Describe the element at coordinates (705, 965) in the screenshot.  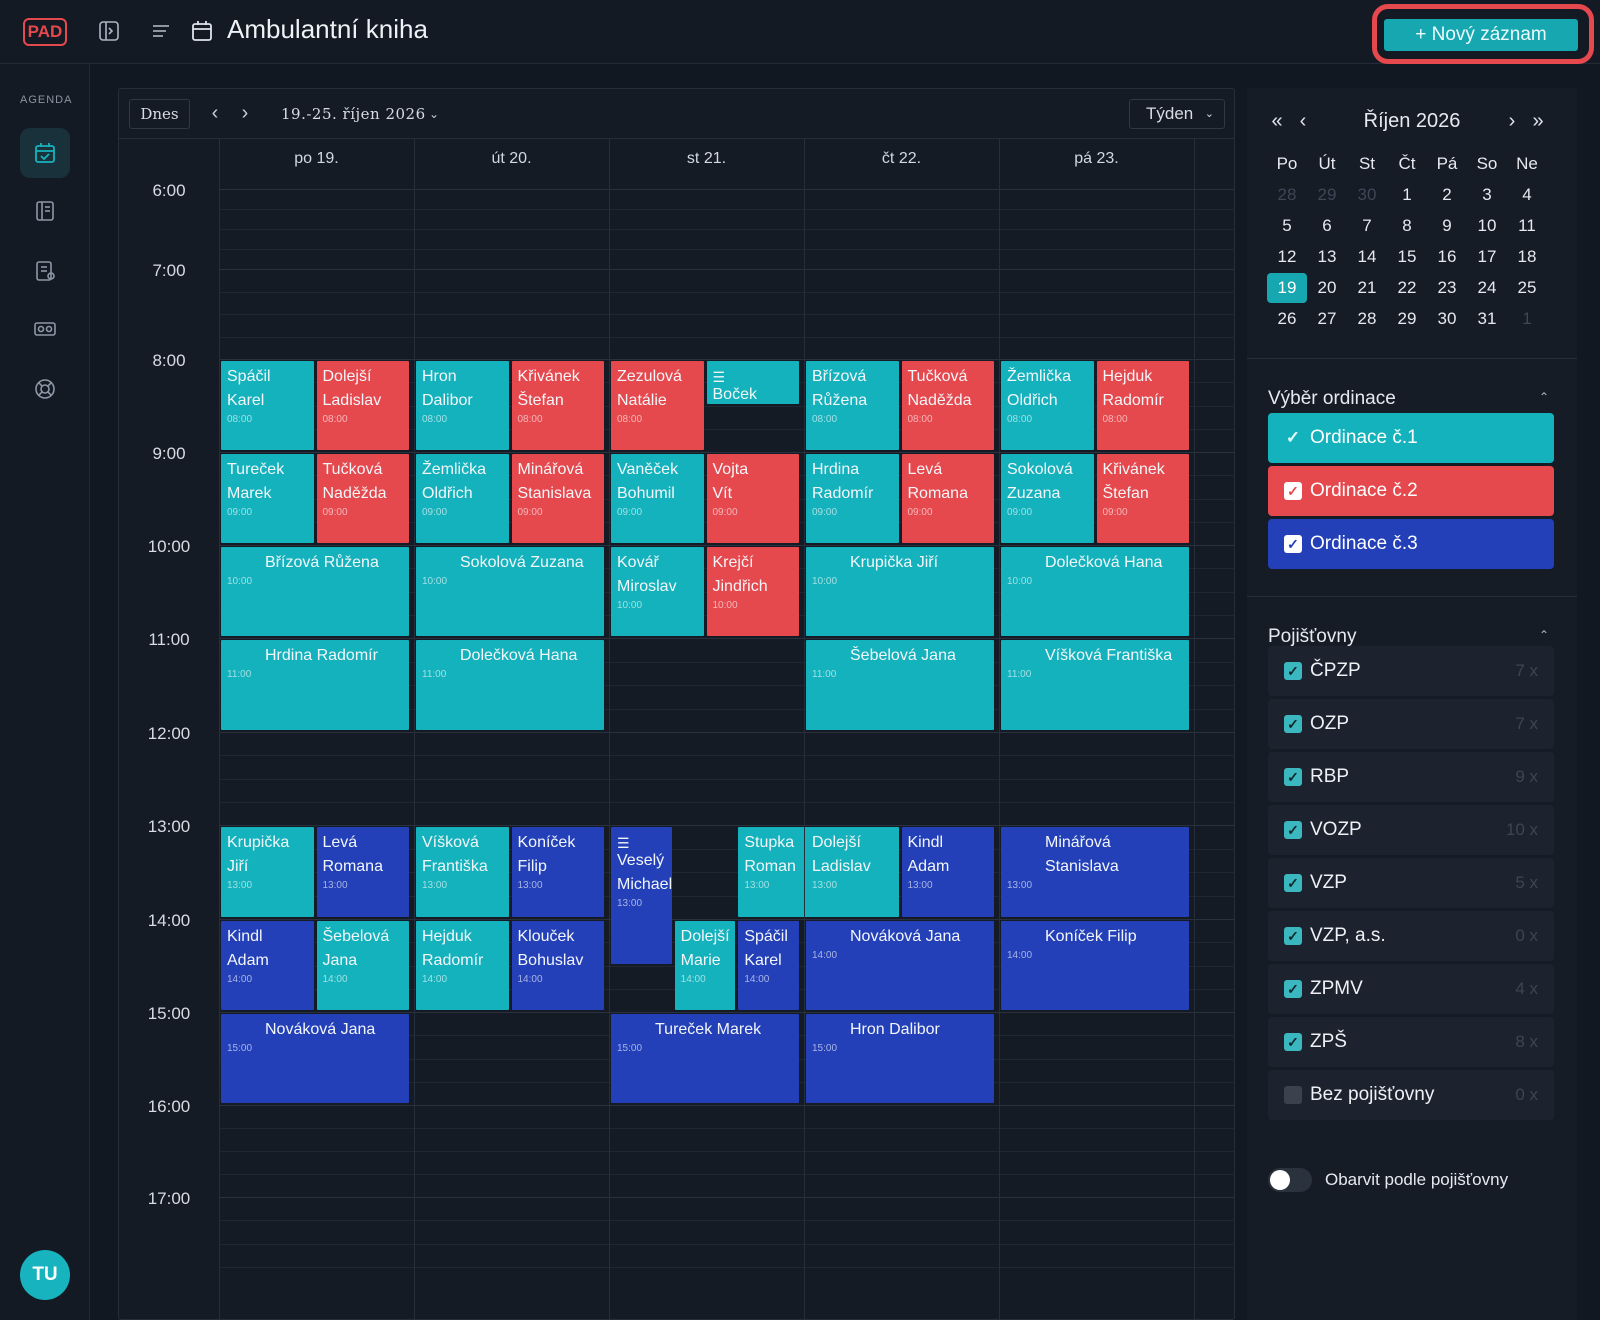
I see `appointment-event: Dolejší Marie 14:00` at that location.